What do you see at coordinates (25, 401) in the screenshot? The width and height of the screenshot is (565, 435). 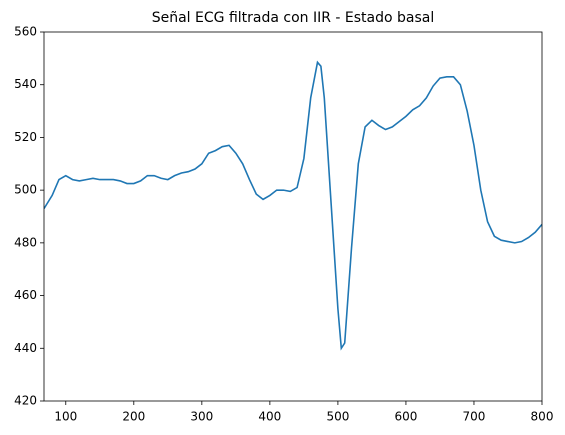 I see `y-tick-label: 420` at bounding box center [25, 401].